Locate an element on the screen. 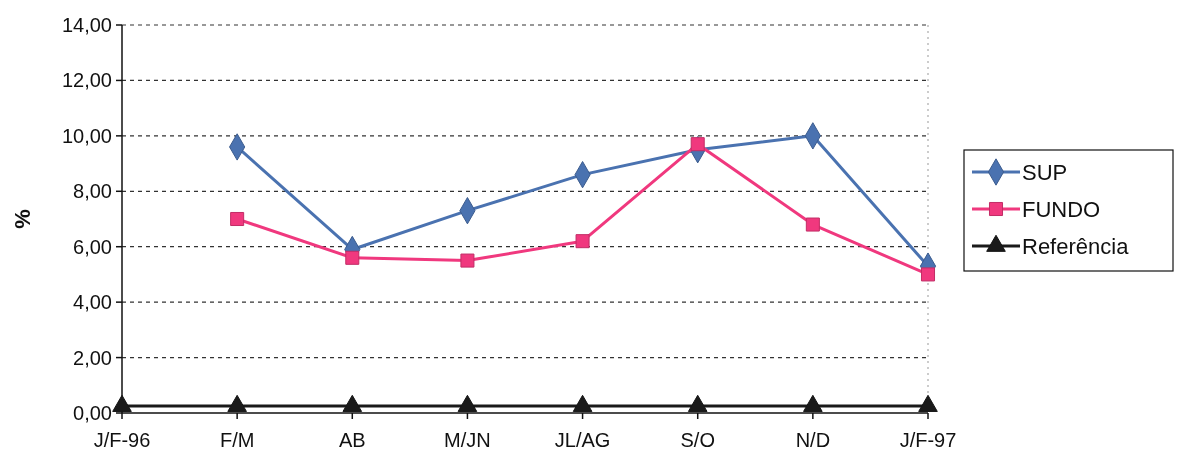  y-tick-label: 2,00 is located at coordinates (92, 357).